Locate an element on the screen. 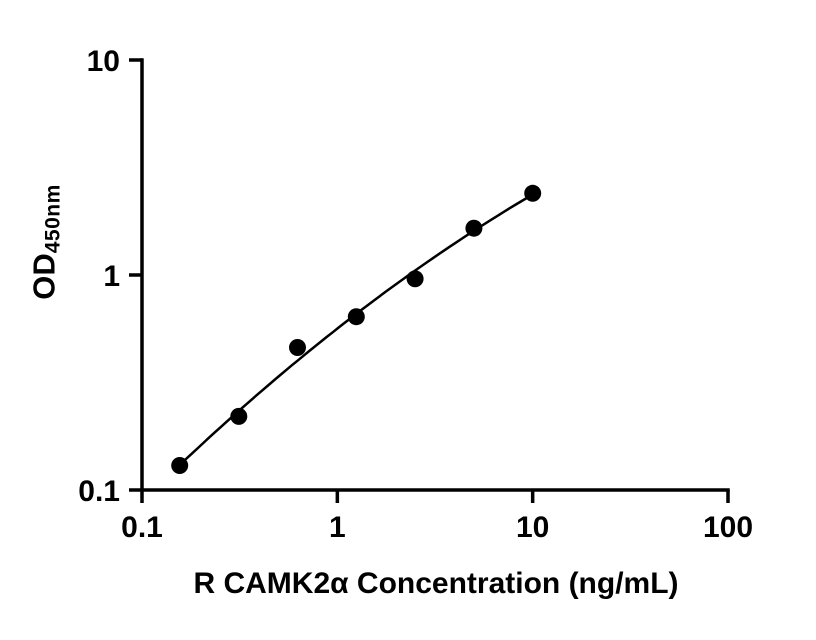 This screenshot has width=816, height=640. x-tick-label: 100 is located at coordinates (728, 527).